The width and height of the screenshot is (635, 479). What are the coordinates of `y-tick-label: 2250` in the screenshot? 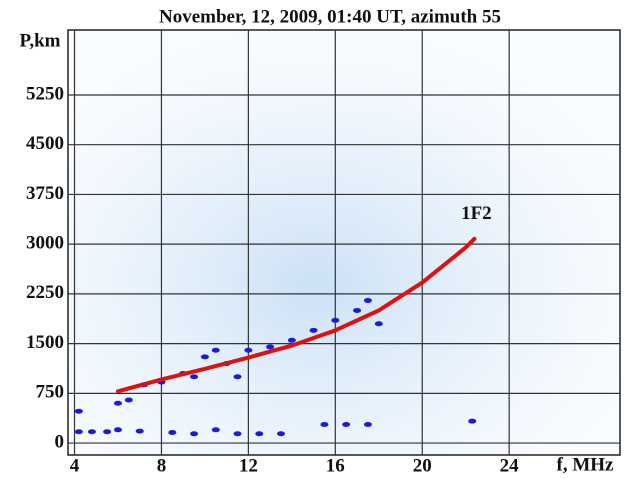 It's located at (45, 292).